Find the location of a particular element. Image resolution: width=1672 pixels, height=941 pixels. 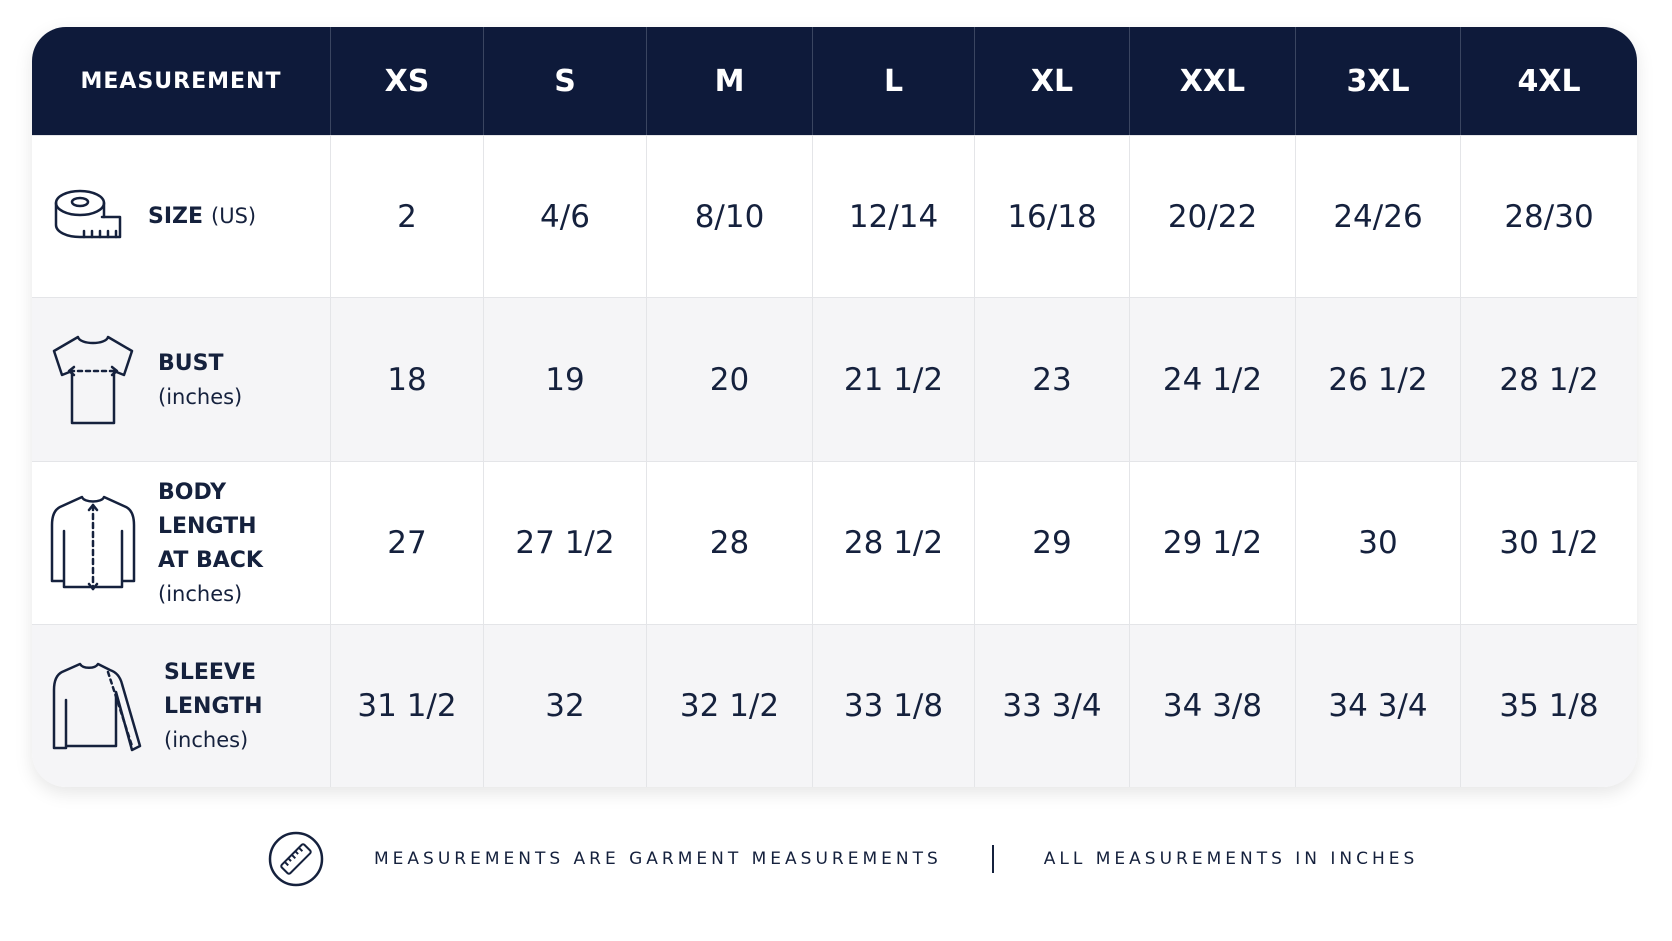

value-cell: 35 1/8 is located at coordinates (1548, 705).